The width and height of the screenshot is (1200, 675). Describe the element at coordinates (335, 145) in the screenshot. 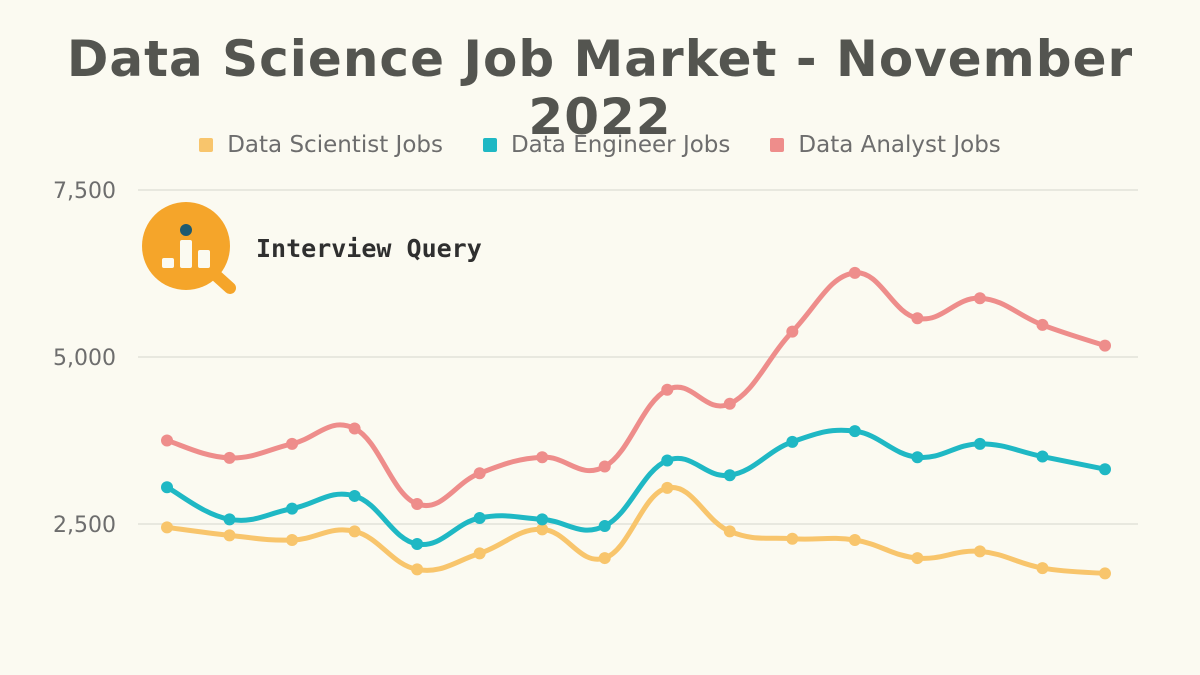

I see `legend-label: Data Scientist Jobs` at that location.